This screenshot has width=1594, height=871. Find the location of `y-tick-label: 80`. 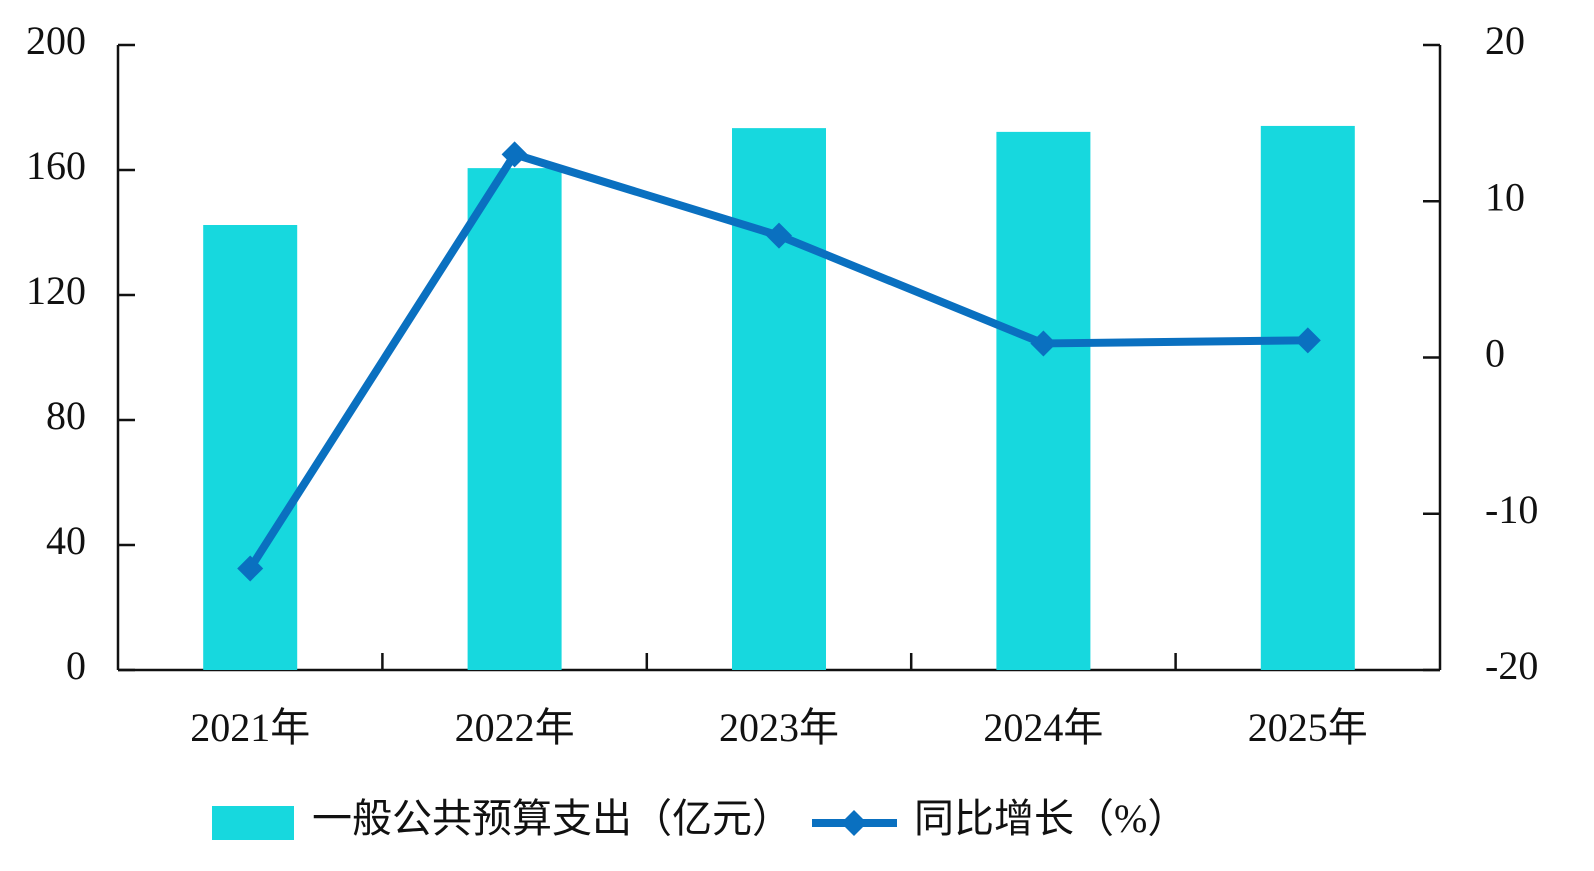

y-tick-label: 80 is located at coordinates (66, 415).